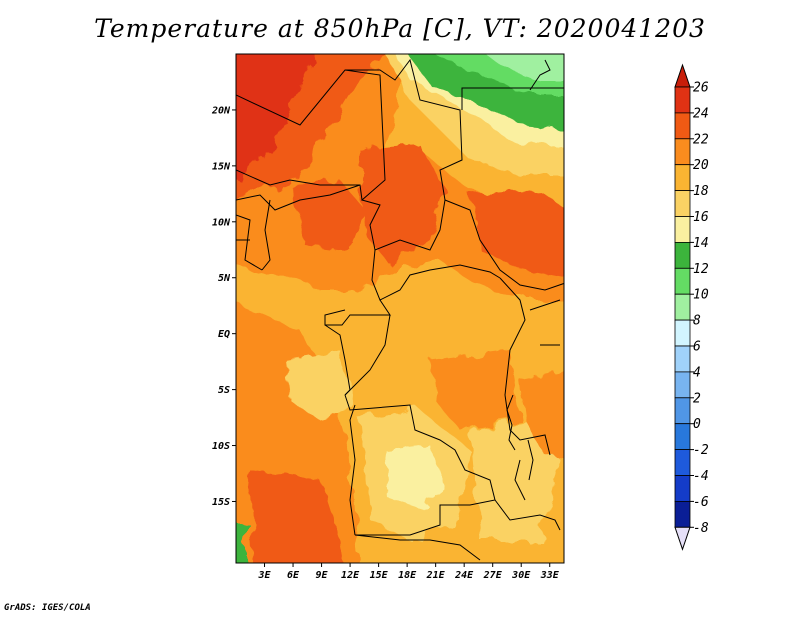 This screenshot has width=800, height=618. I want to click on colorbar-label: 20, so click(701, 165).